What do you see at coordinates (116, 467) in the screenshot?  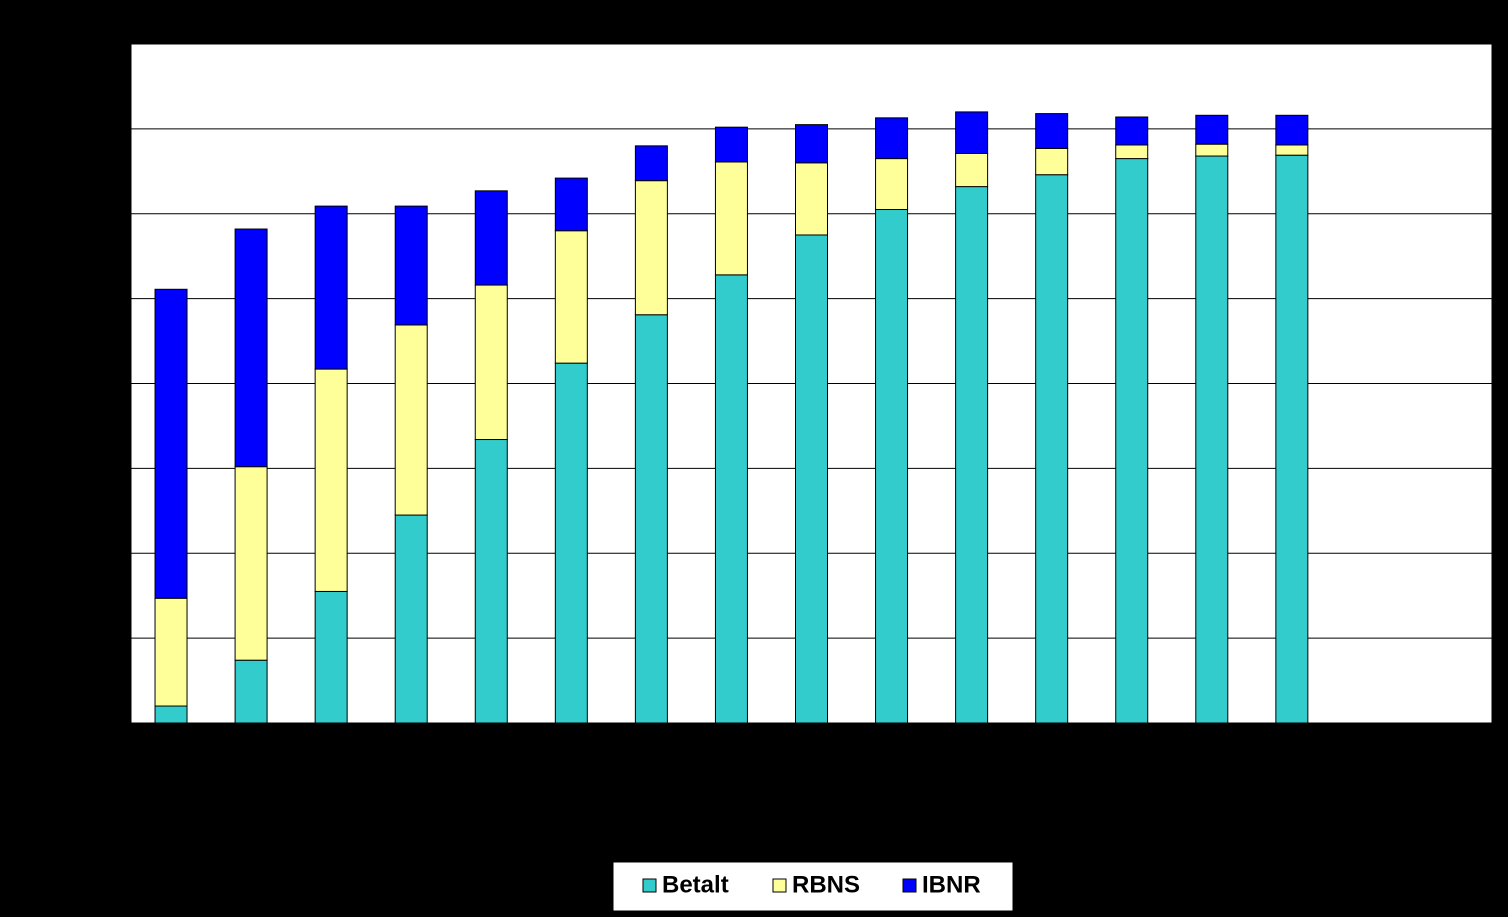 I see `y-tick-label: 3` at bounding box center [116, 467].